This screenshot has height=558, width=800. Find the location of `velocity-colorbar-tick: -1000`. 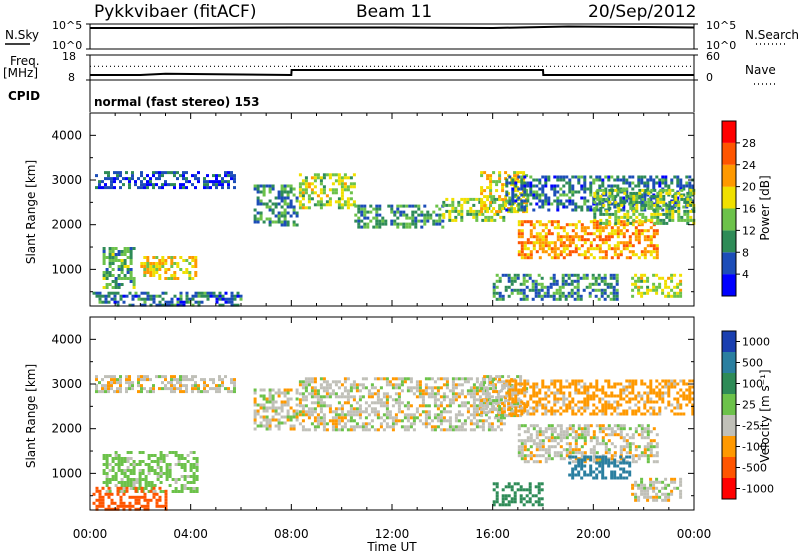

velocity-colorbar-tick: -1000 is located at coordinates (758, 489).